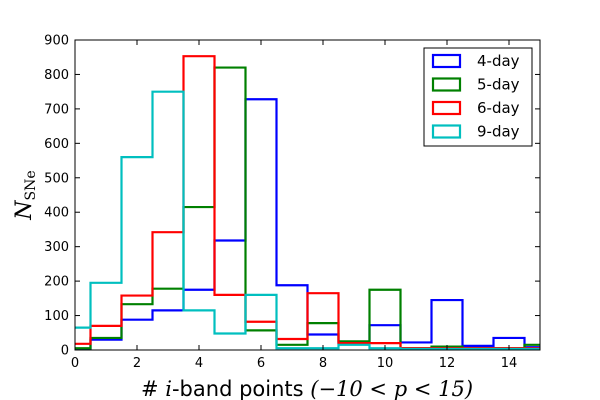  What do you see at coordinates (153, 388) in the screenshot?
I see `x-axis-label-prefix: #` at bounding box center [153, 388].